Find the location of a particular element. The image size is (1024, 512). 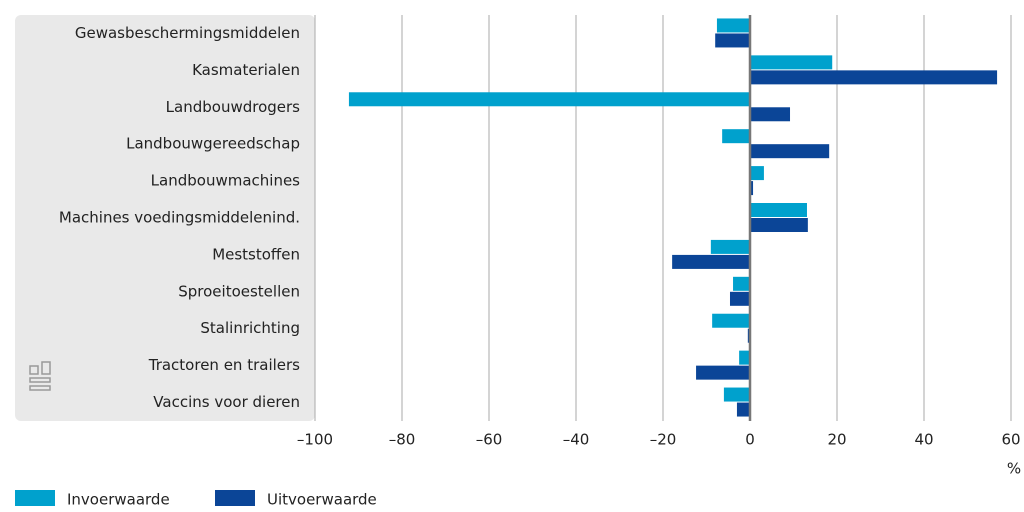

category-label: Kasmaterialen is located at coordinates (246, 70).